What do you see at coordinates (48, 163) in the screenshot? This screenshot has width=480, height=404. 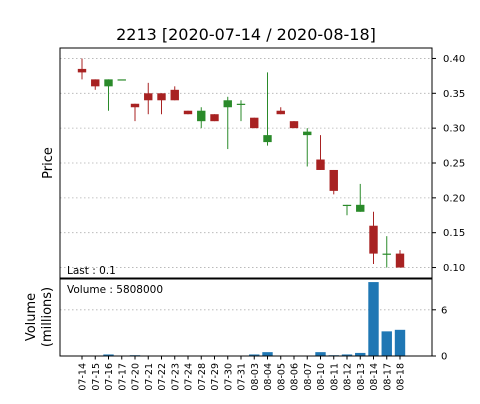 I see `price-axis-label: Price` at bounding box center [48, 163].